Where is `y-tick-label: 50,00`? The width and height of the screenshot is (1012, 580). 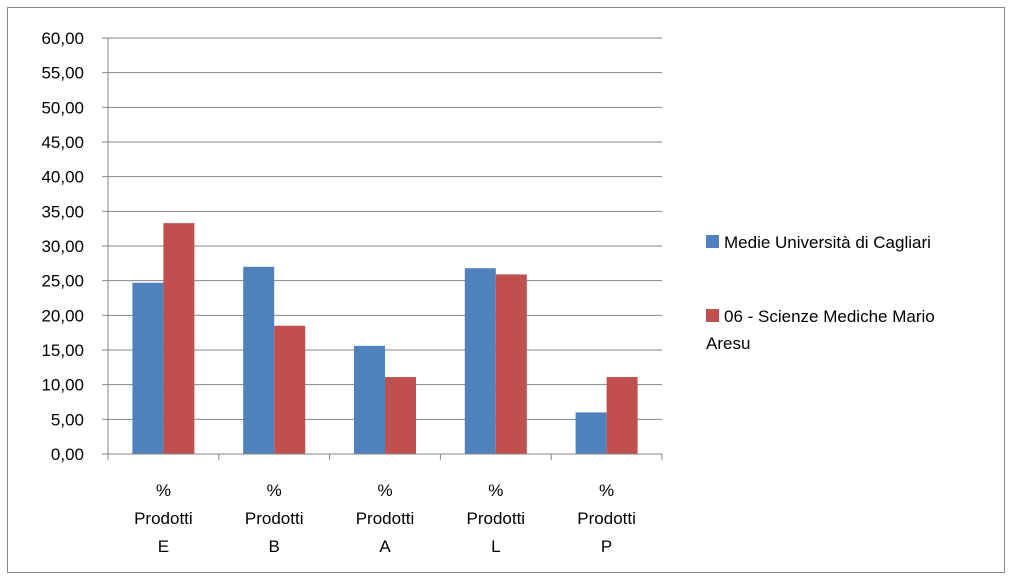
y-tick-label: 50,00 is located at coordinates (62, 107).